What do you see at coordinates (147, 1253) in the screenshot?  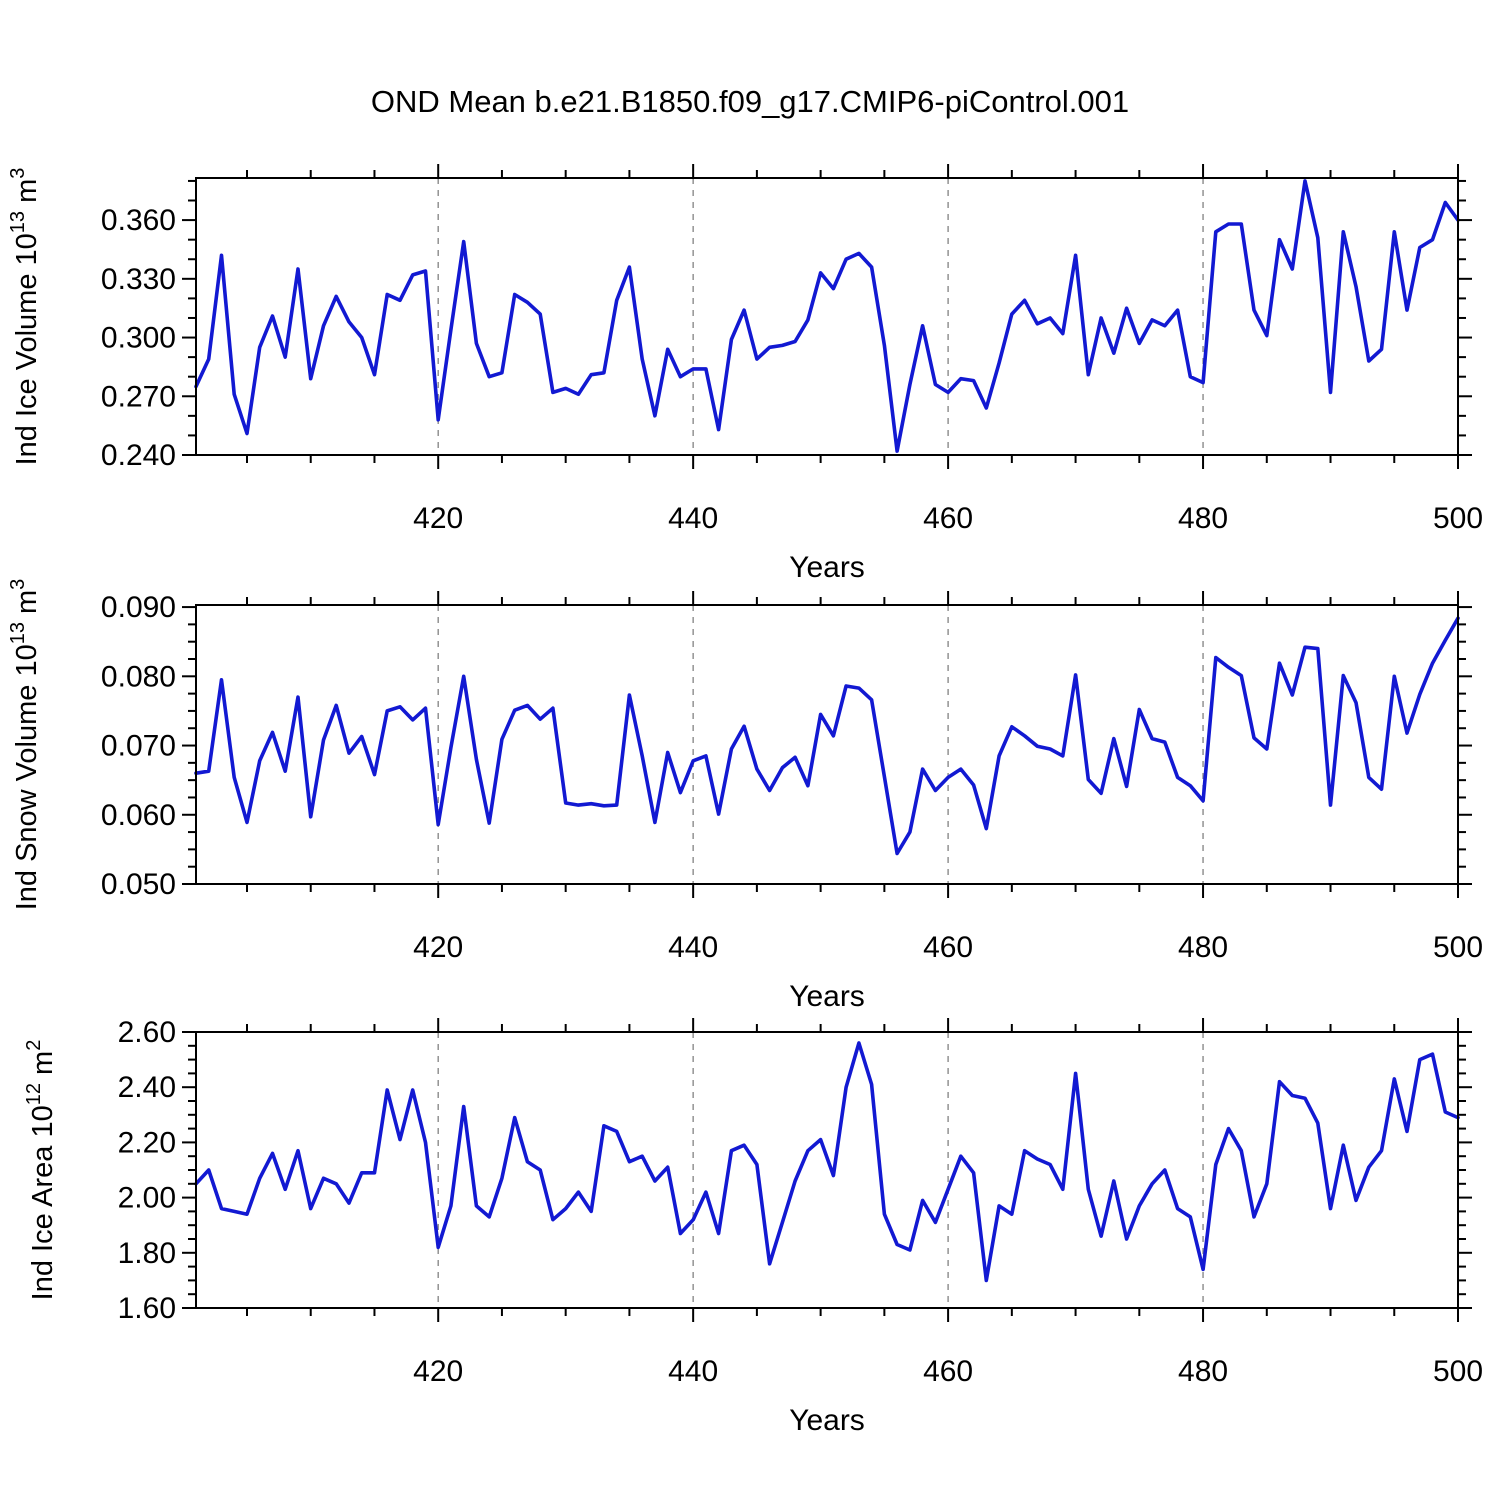 I see `y-tick-label-1.80: 1.80` at bounding box center [147, 1253].